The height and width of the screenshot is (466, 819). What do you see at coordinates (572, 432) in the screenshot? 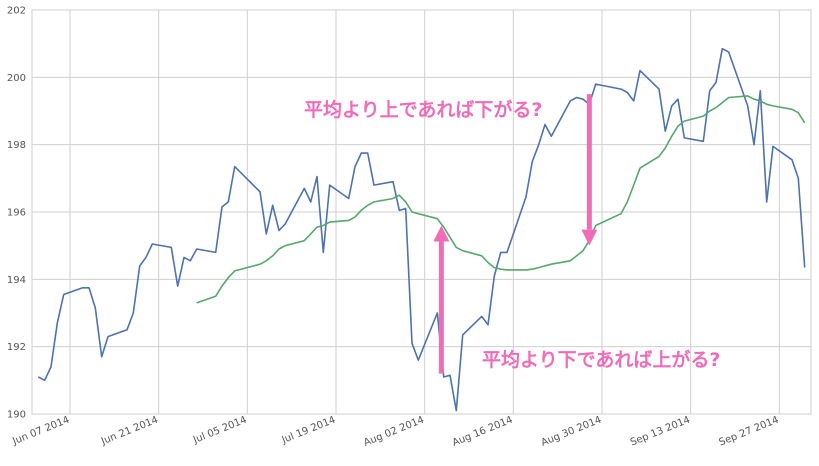
I see `x-tick-label: Aug 30 2014` at bounding box center [572, 432].